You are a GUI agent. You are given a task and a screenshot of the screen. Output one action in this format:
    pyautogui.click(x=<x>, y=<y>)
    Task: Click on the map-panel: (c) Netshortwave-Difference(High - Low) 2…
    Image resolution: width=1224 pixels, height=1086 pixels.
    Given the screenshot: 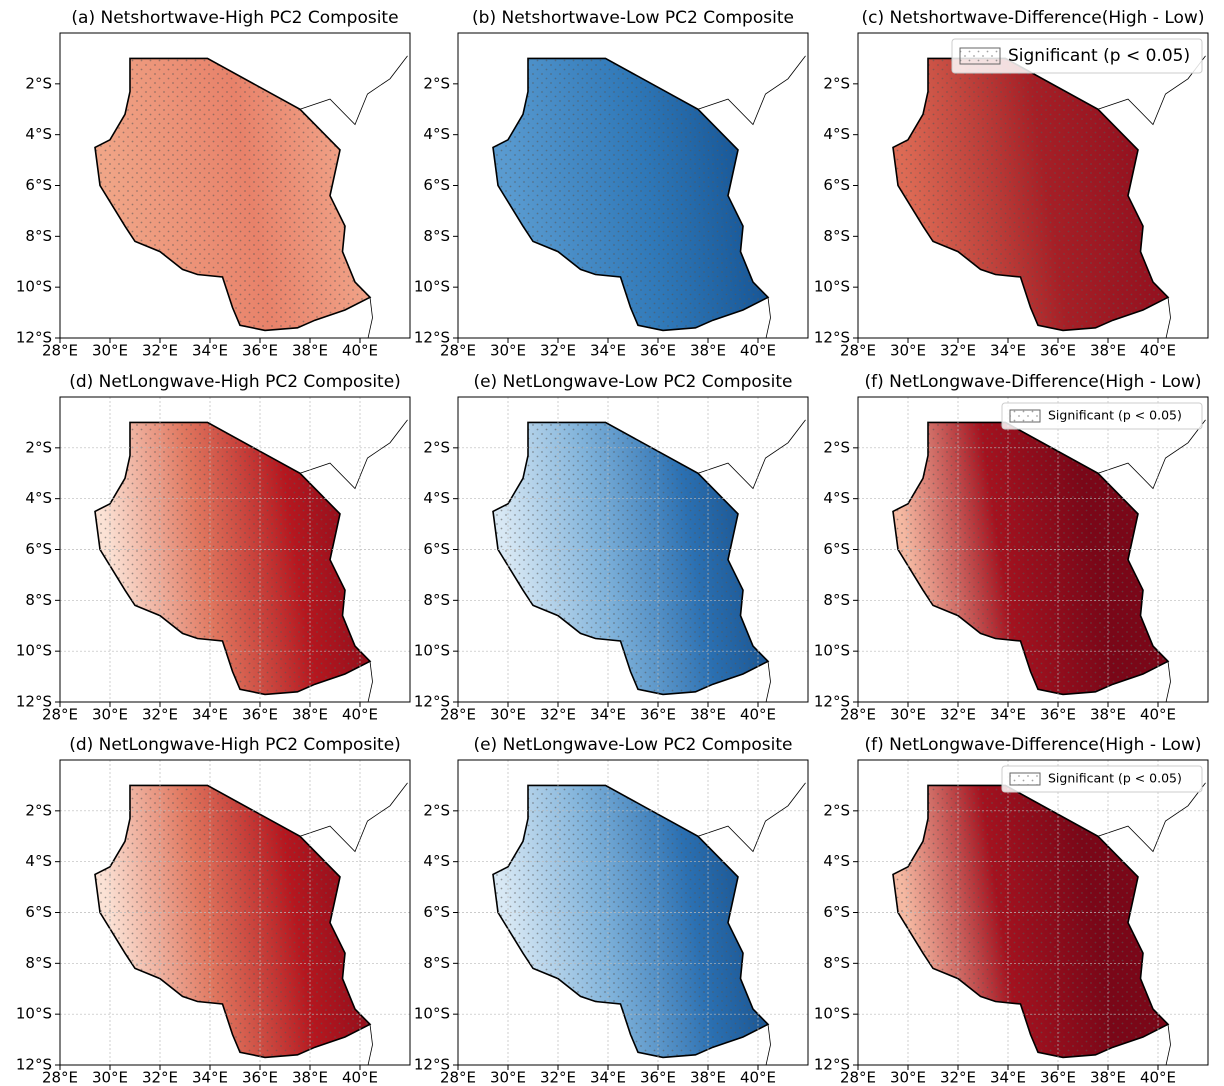 What is the action you would take?
    pyautogui.click(x=1011, y=184)
    